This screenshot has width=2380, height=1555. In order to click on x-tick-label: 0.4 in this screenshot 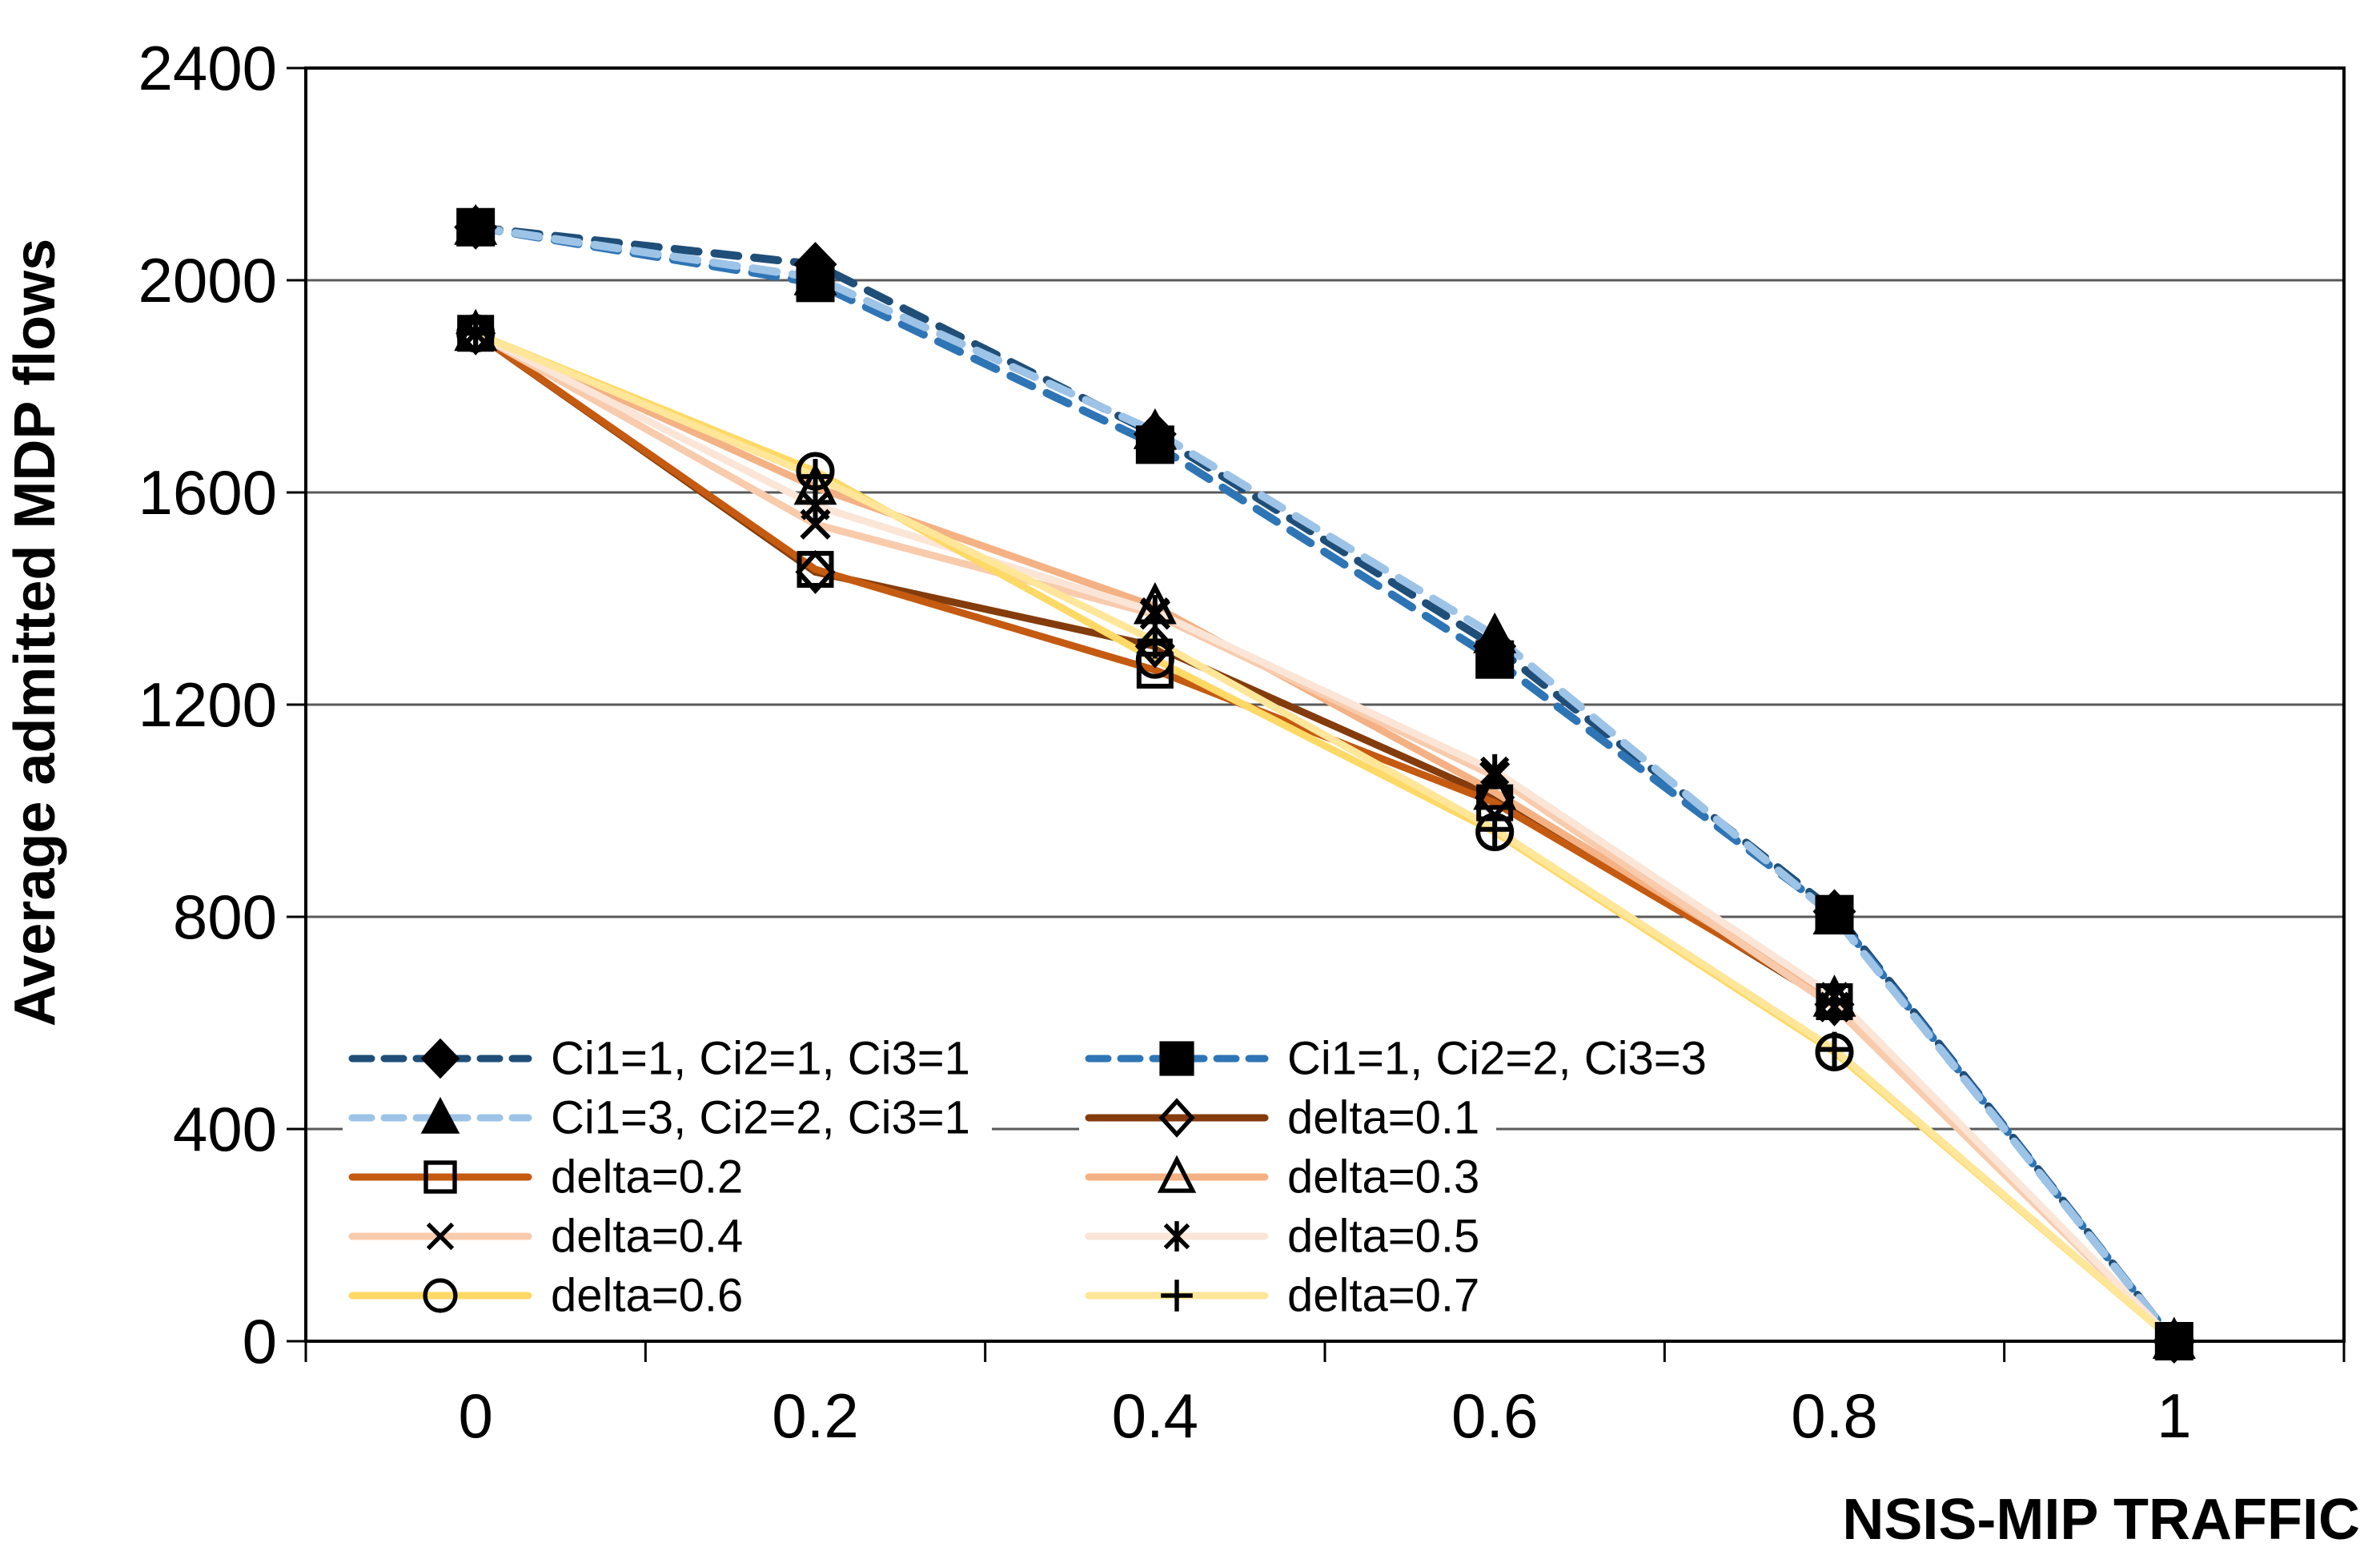, I will do `click(1155, 1416)`.